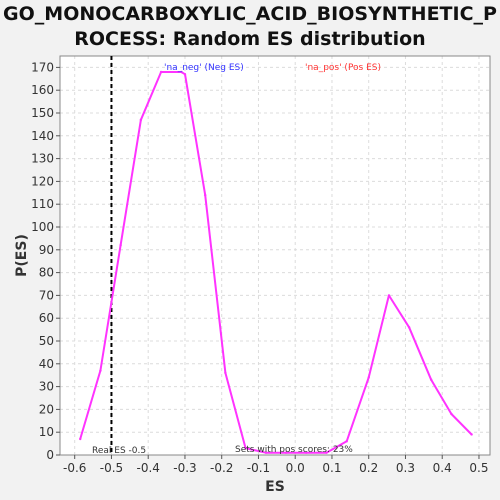 The image size is (500, 500). Describe the element at coordinates (42, 136) in the screenshot. I see `y-tick-label: 140` at that location.